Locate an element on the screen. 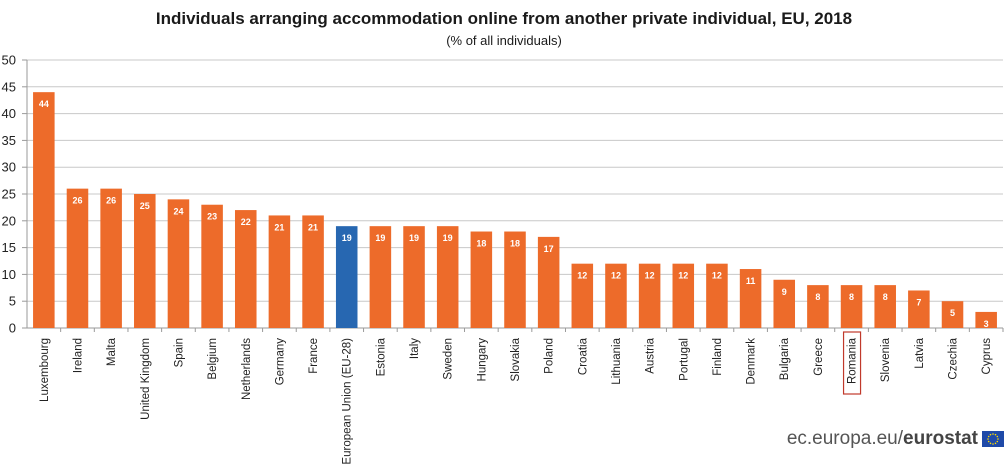 The height and width of the screenshot is (469, 1008). data-label: 3 is located at coordinates (986, 324).